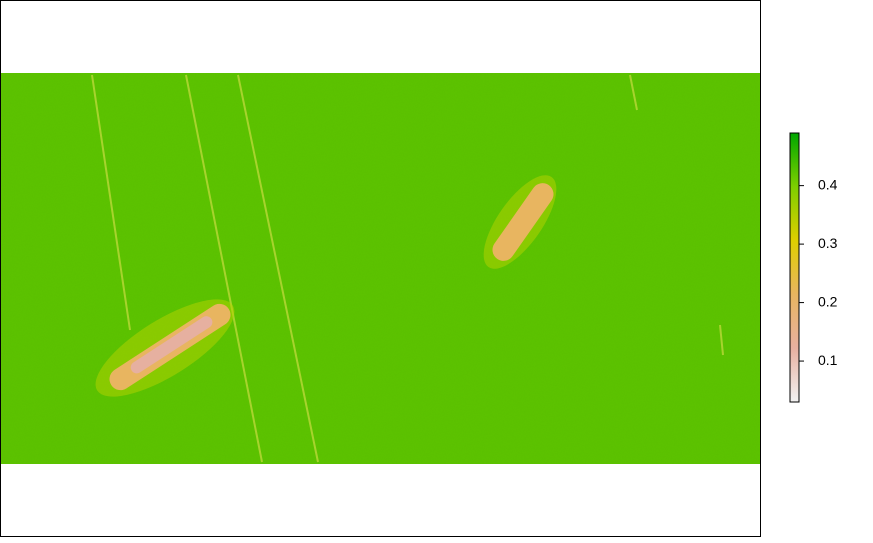  Describe the element at coordinates (828, 243) in the screenshot. I see `colorbar-tick-label: 0.3` at that location.